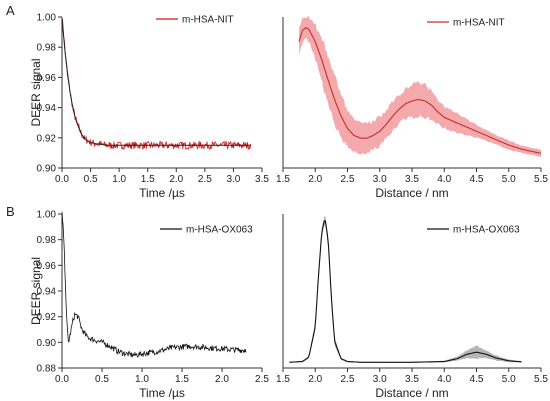 This screenshot has height=401, width=550. What do you see at coordinates (47, 369) in the screenshot?
I see `y-tick-label: 0.88` at bounding box center [47, 369].